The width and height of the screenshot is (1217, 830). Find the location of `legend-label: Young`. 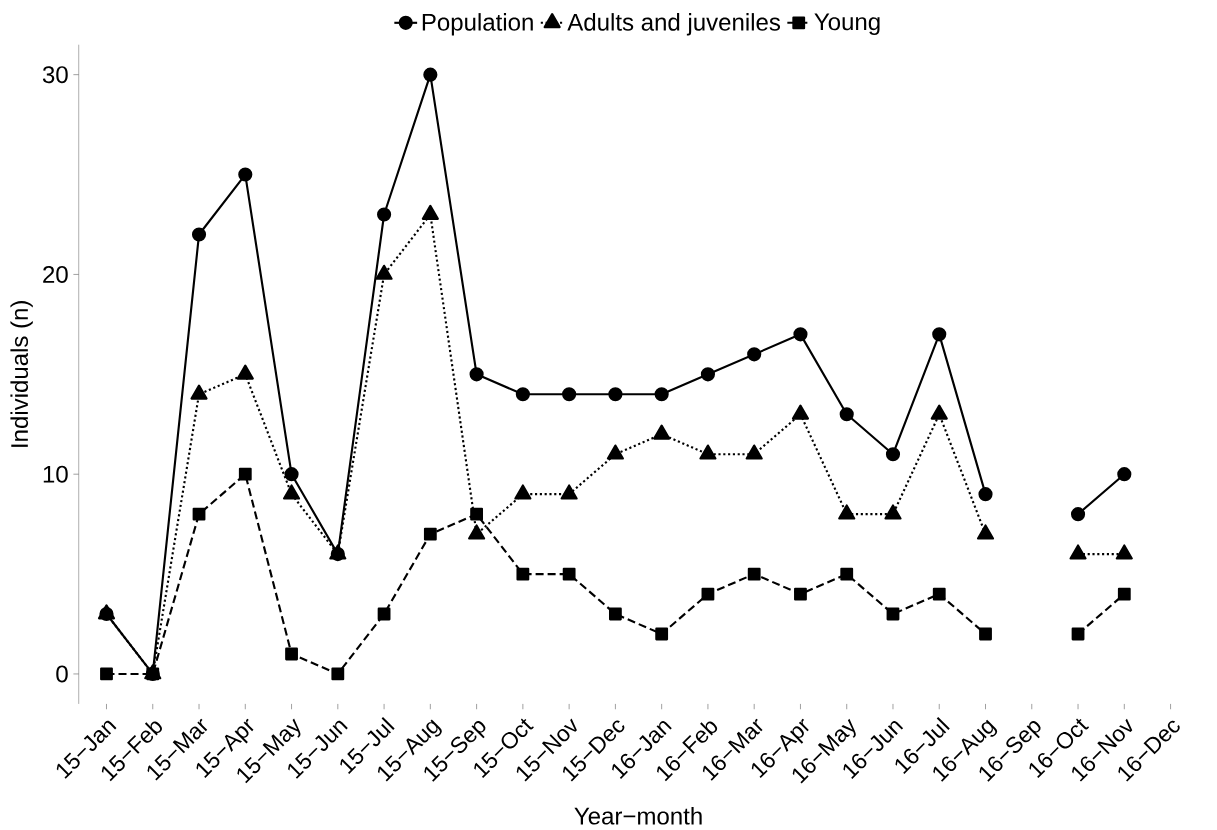

legend-label: Young is located at coordinates (847, 24).